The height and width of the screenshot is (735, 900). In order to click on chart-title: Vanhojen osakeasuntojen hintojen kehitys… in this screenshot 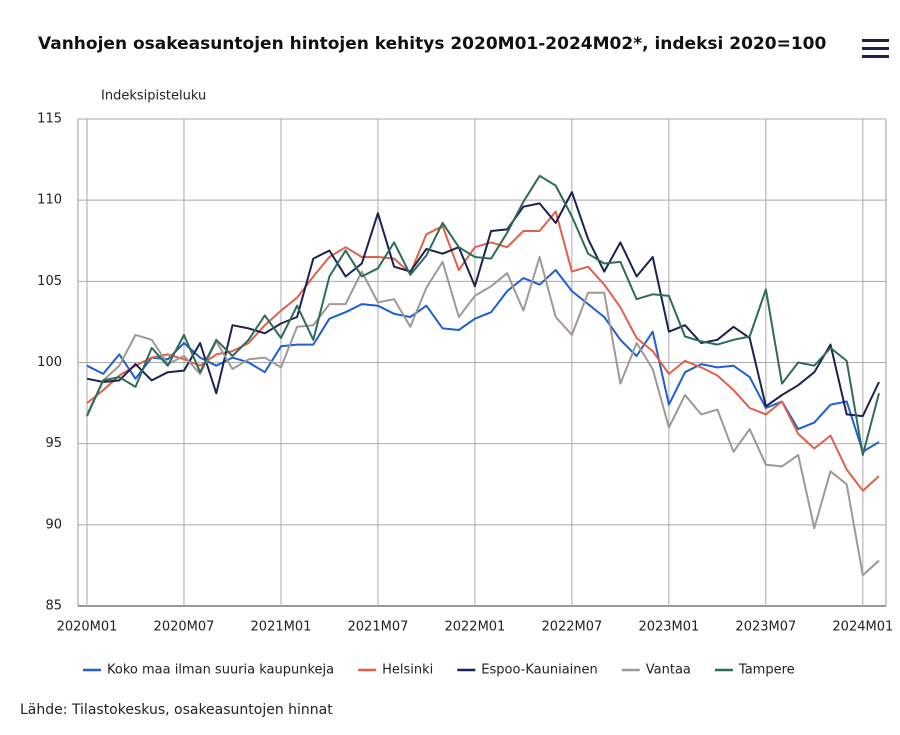, I will do `click(432, 44)`.